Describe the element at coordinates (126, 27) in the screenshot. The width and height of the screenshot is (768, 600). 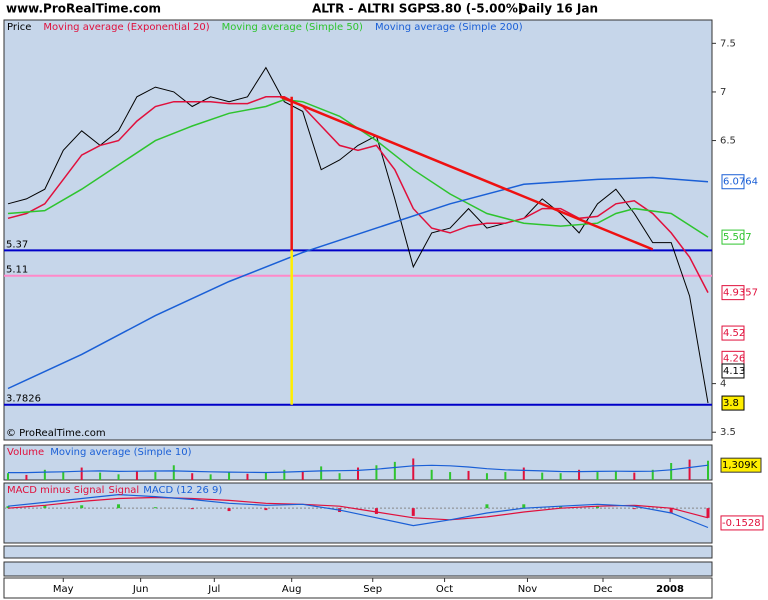
I see `legend-entry: Moving average (Exponential 20)` at that location.